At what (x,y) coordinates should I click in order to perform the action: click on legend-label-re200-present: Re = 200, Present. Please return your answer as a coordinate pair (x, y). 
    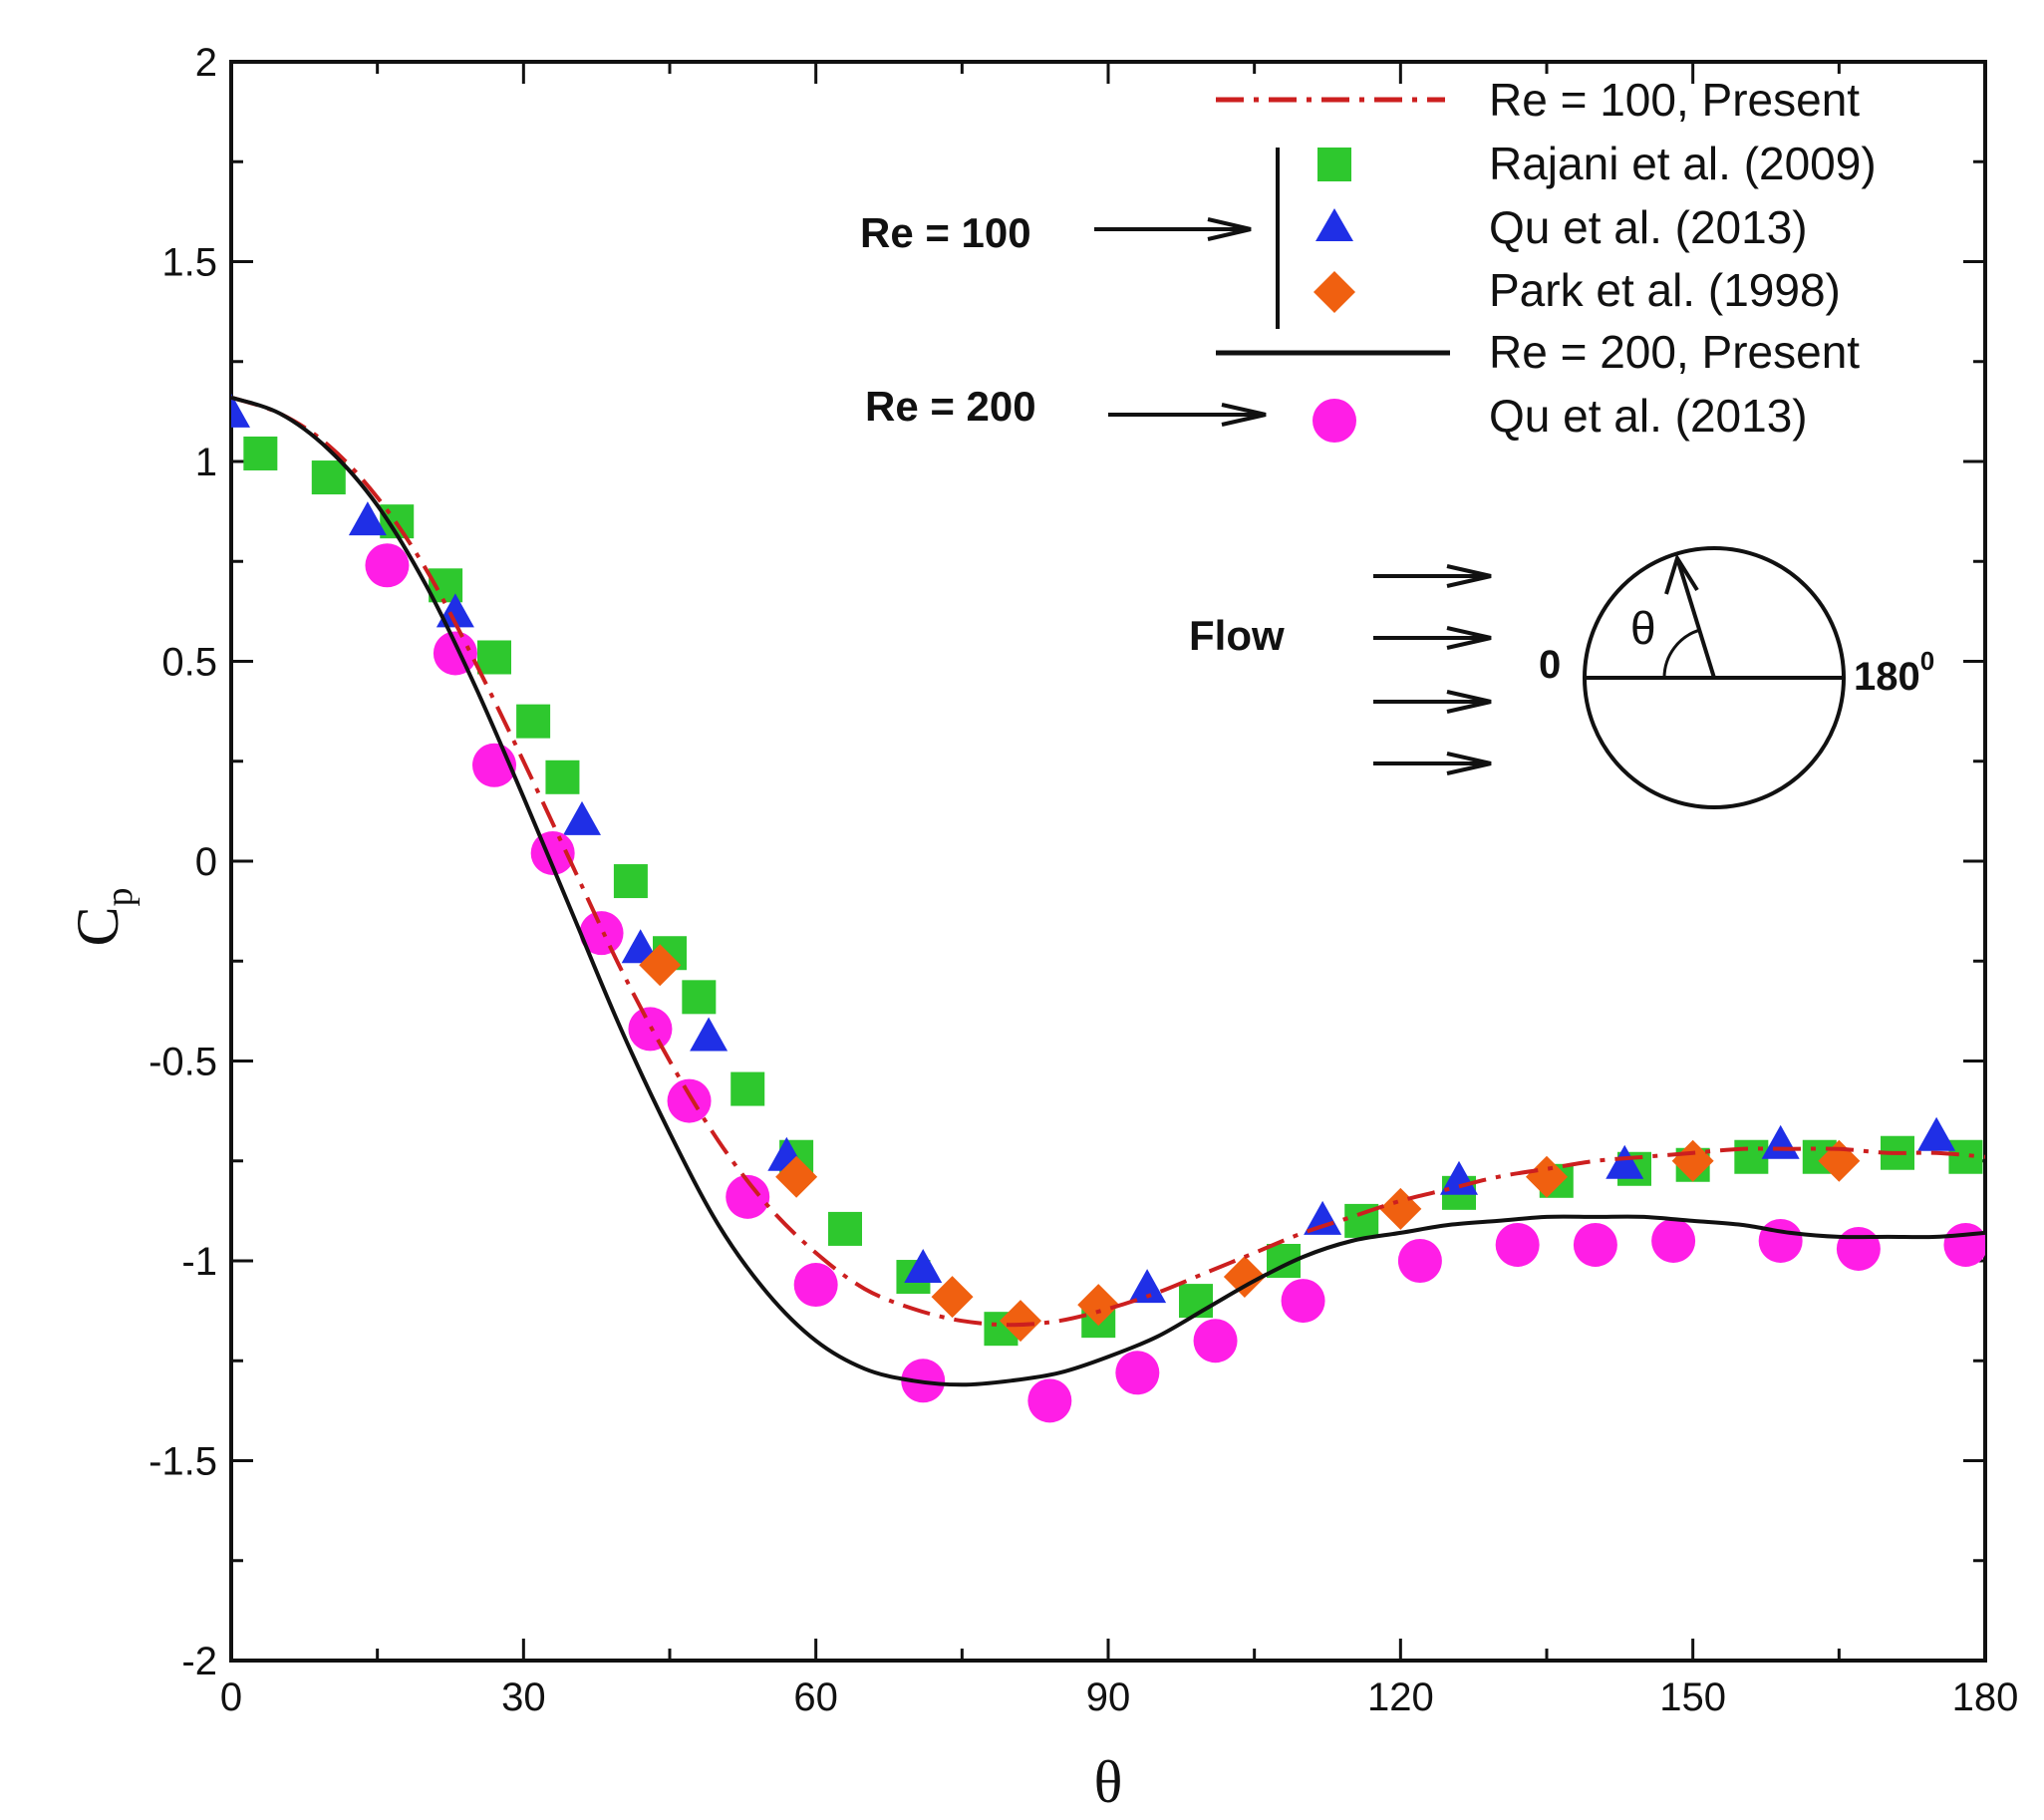
    Looking at the image, I should click on (1674, 352).